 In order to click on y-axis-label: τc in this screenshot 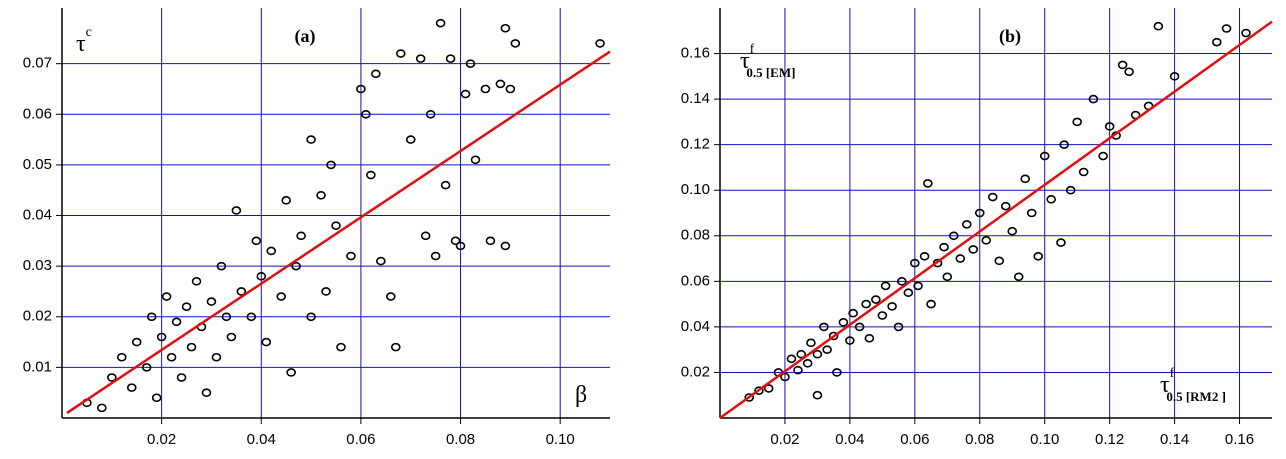, I will do `click(84, 40)`.